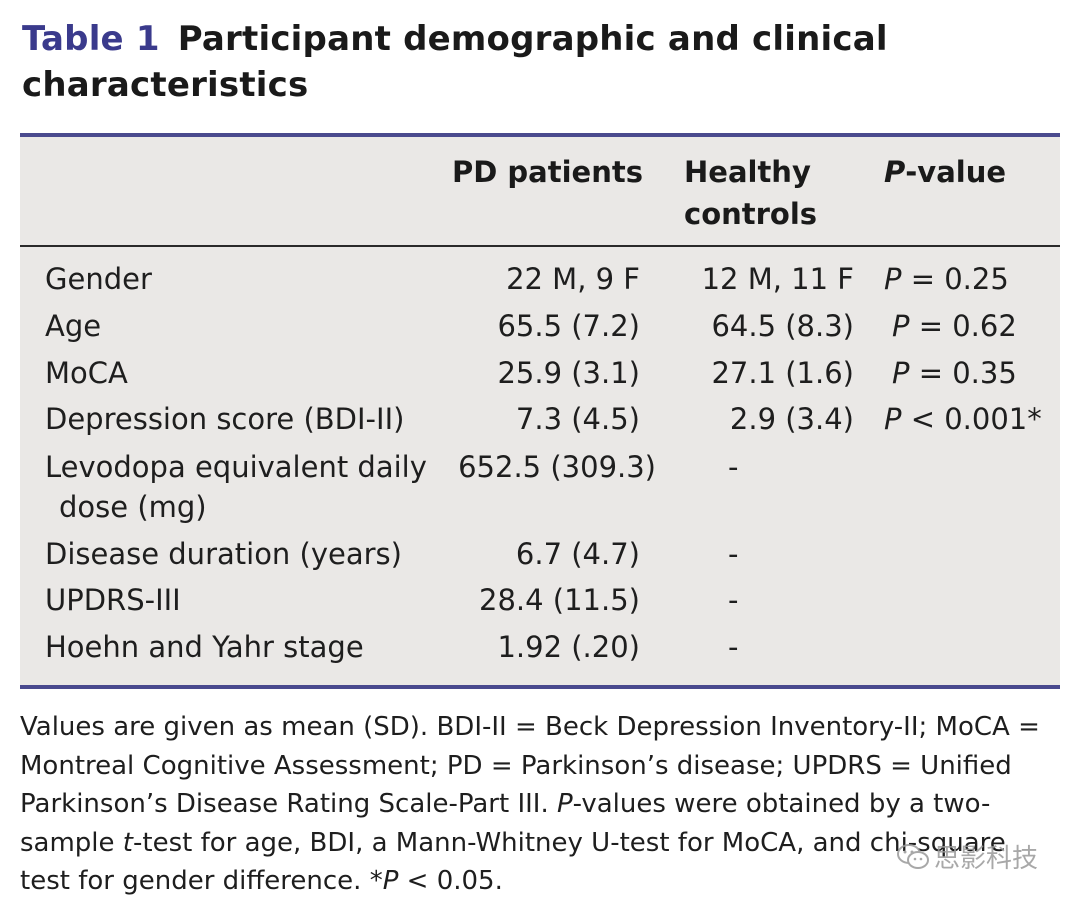 The image size is (1080, 909). Describe the element at coordinates (791, 419) in the screenshot. I see `row-hc-value: 2.9 (3.4)` at that location.